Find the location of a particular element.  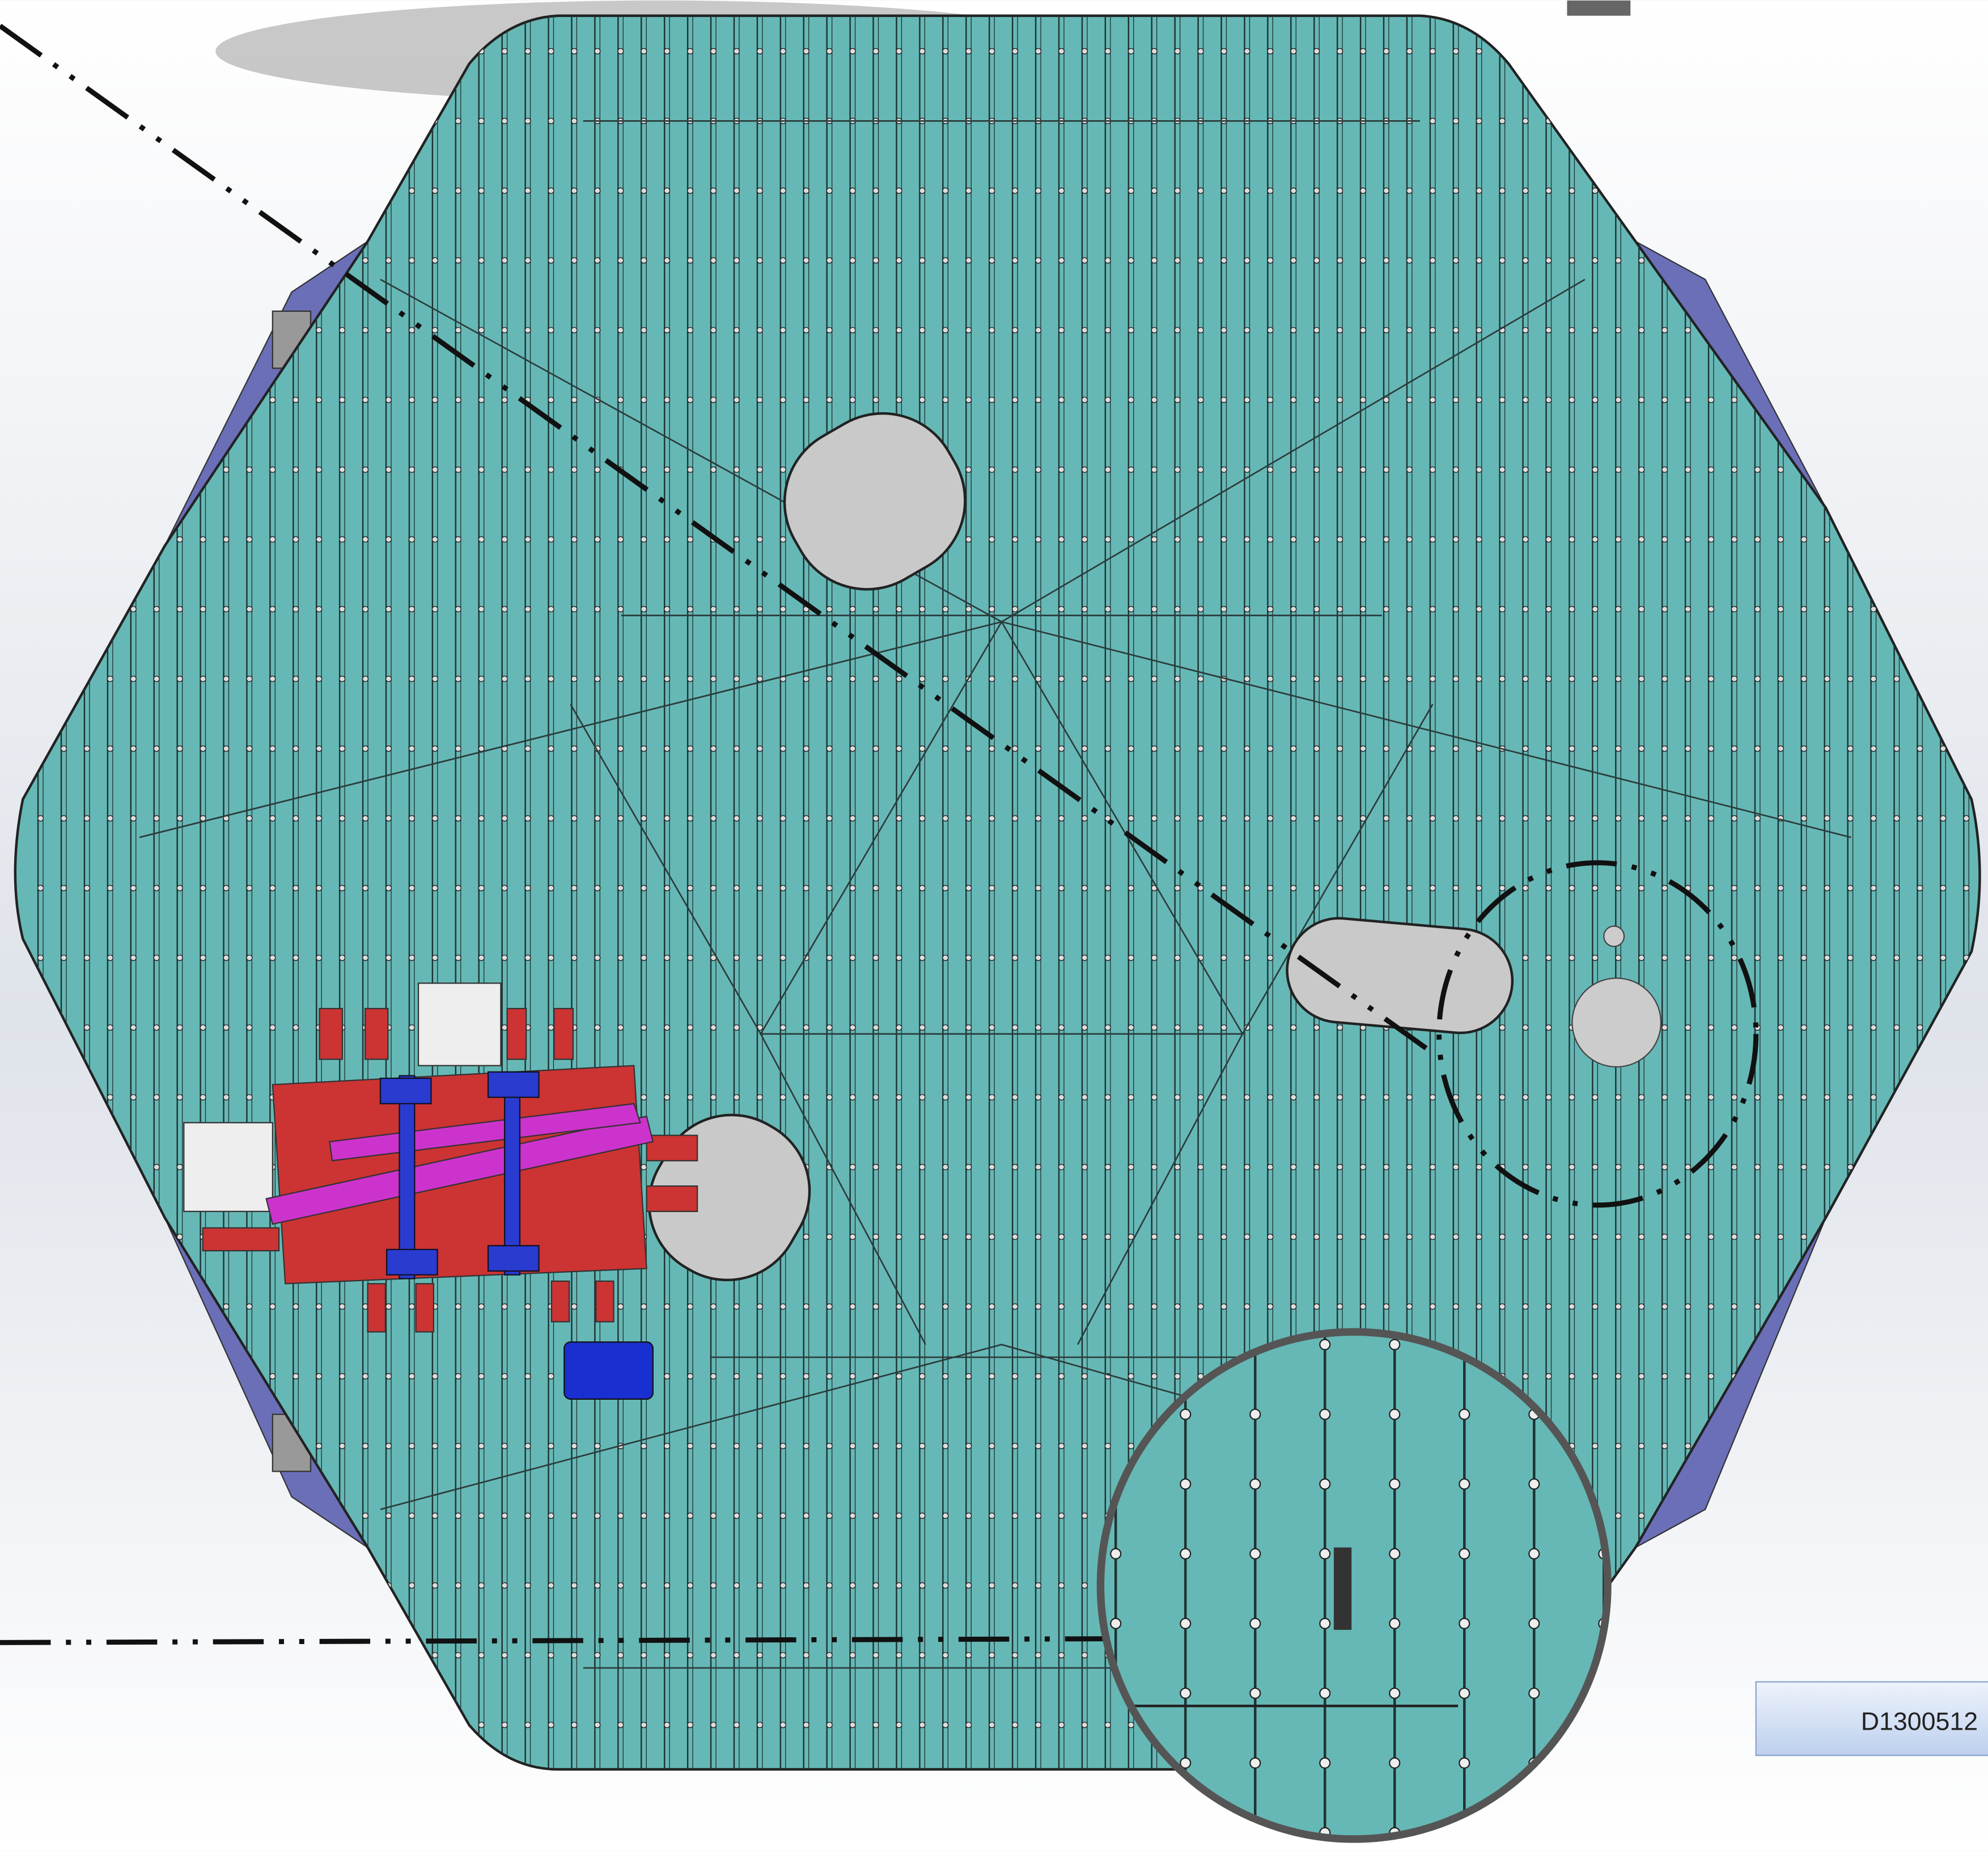

toolbar-icon is located at coordinates (1599, 8).